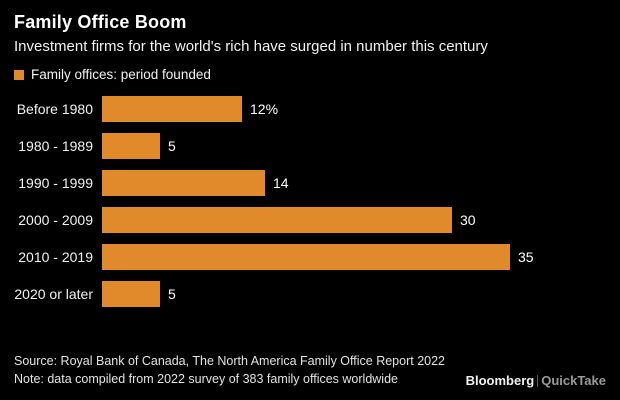  What do you see at coordinates (55, 256) in the screenshot?
I see `category-label: 2010 - 2019` at bounding box center [55, 256].